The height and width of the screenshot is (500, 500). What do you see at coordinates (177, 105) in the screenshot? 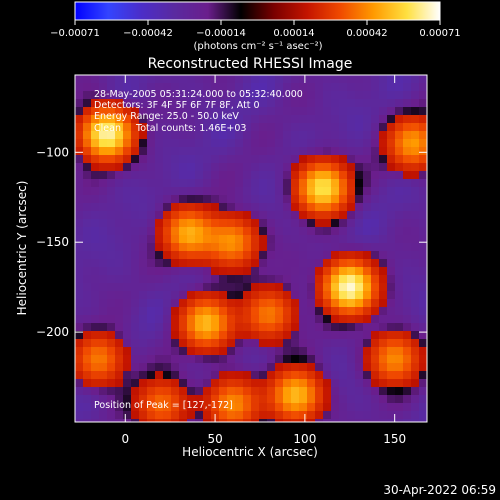
I see `detectors-annotation: Detectors: 3F 4F 5F 6F 7F 8F, Att 0` at bounding box center [177, 105].